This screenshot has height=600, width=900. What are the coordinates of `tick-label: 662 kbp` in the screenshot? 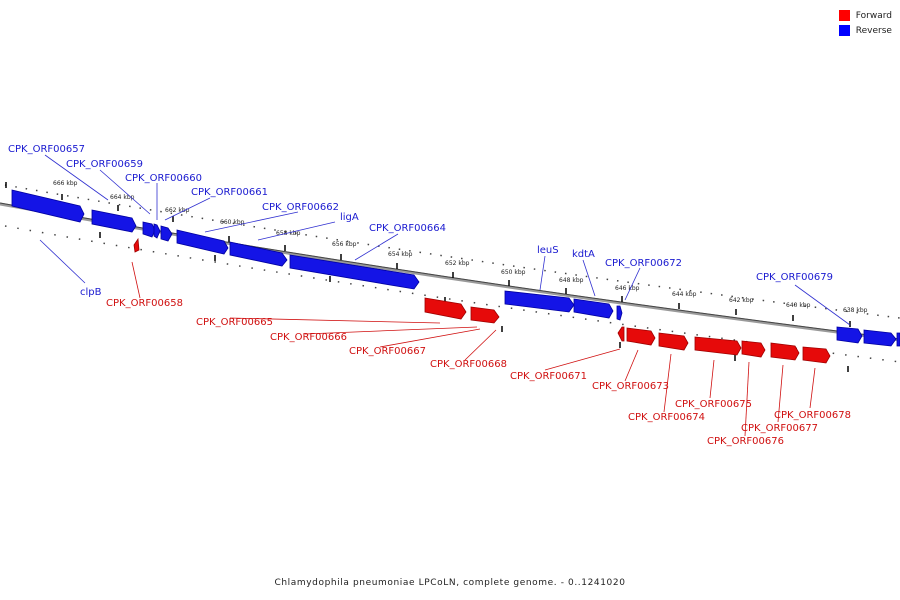 It's located at (177, 210).